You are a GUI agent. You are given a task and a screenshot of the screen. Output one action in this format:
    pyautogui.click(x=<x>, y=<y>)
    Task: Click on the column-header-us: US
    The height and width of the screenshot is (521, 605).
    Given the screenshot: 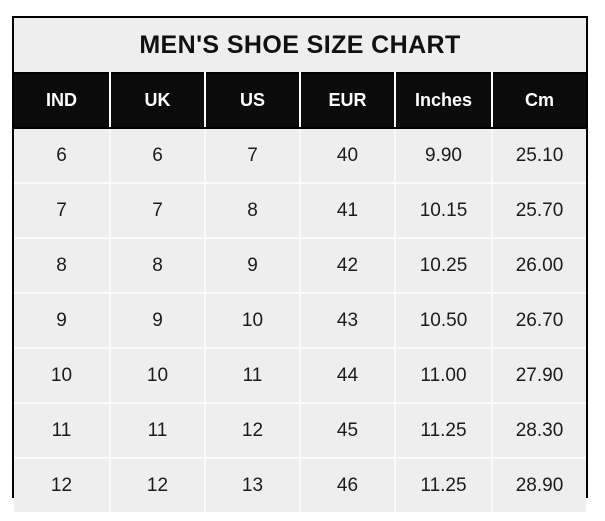 What is the action you would take?
    pyautogui.click(x=253, y=100)
    